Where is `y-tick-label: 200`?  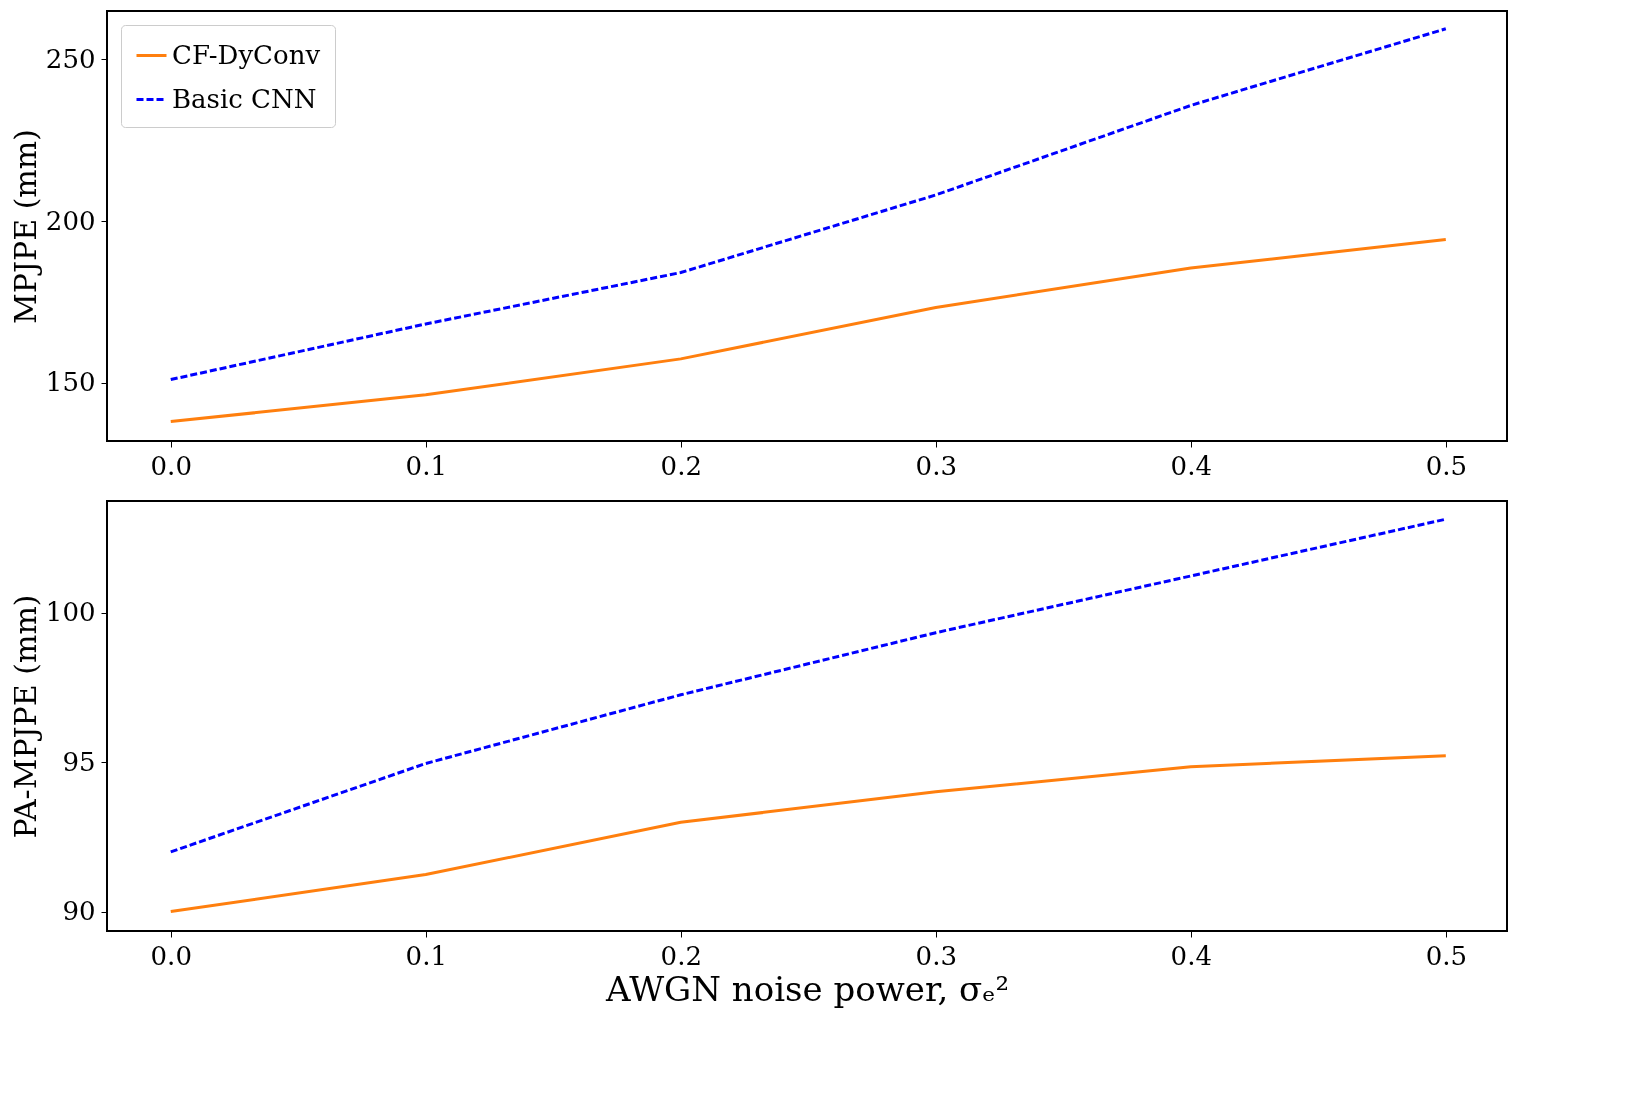 y-tick-label: 200 is located at coordinates (70, 220).